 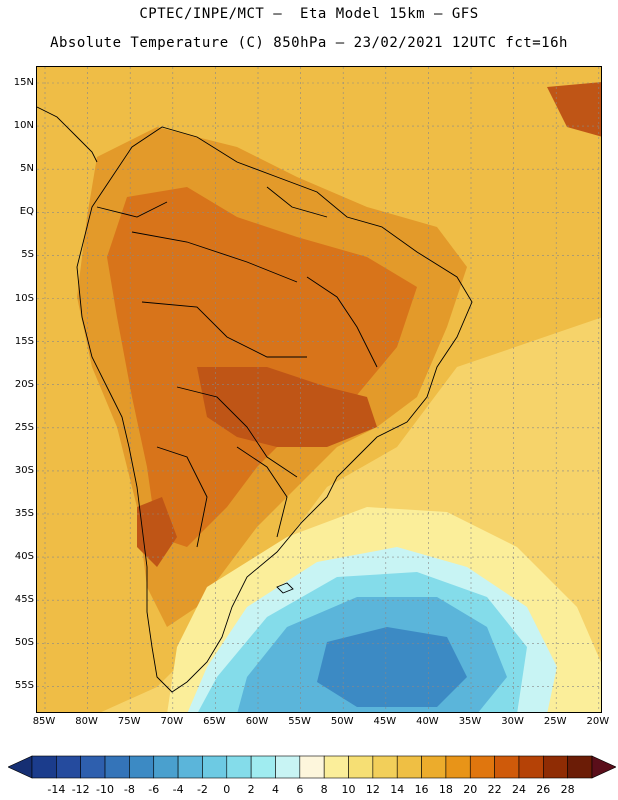 What do you see at coordinates (470, 789) in the screenshot?
I see `colorbar-label: 20` at bounding box center [470, 789].